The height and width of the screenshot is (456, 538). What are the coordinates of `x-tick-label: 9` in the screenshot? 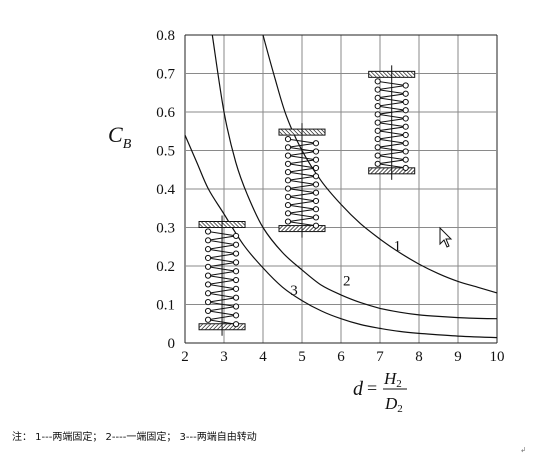 It's located at (458, 357).